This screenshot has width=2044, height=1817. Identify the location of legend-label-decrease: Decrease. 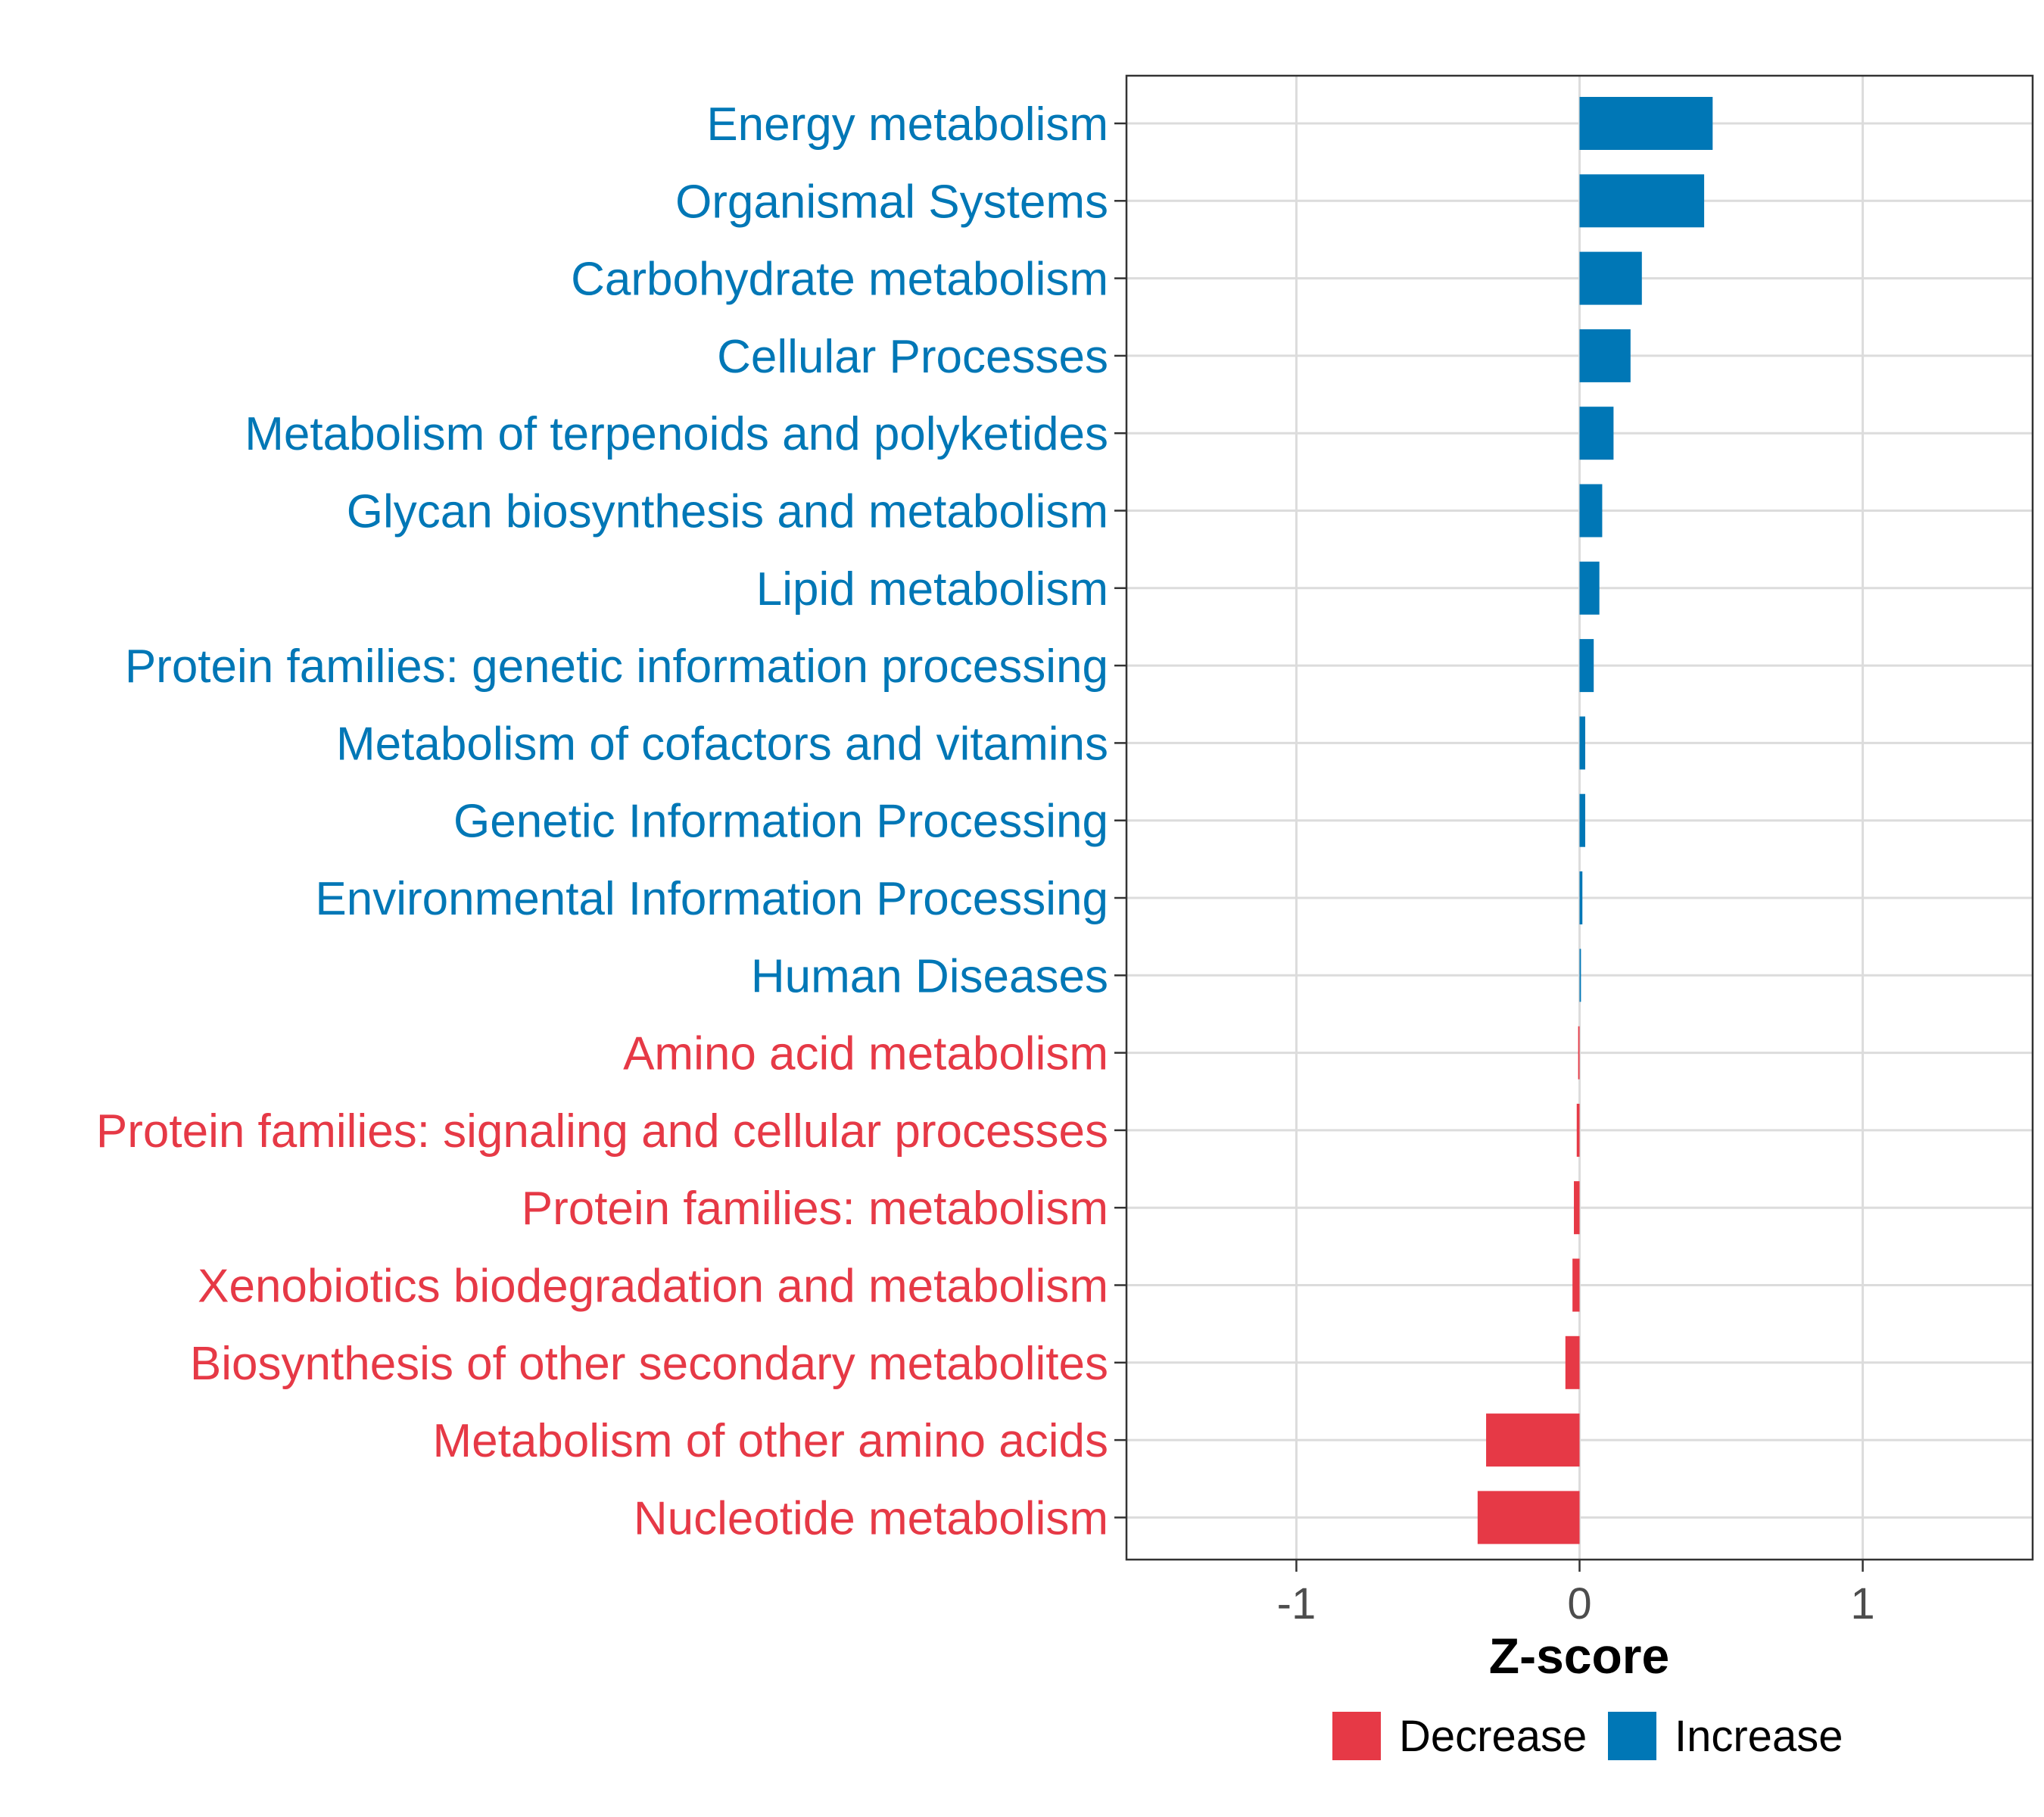
(1493, 1736).